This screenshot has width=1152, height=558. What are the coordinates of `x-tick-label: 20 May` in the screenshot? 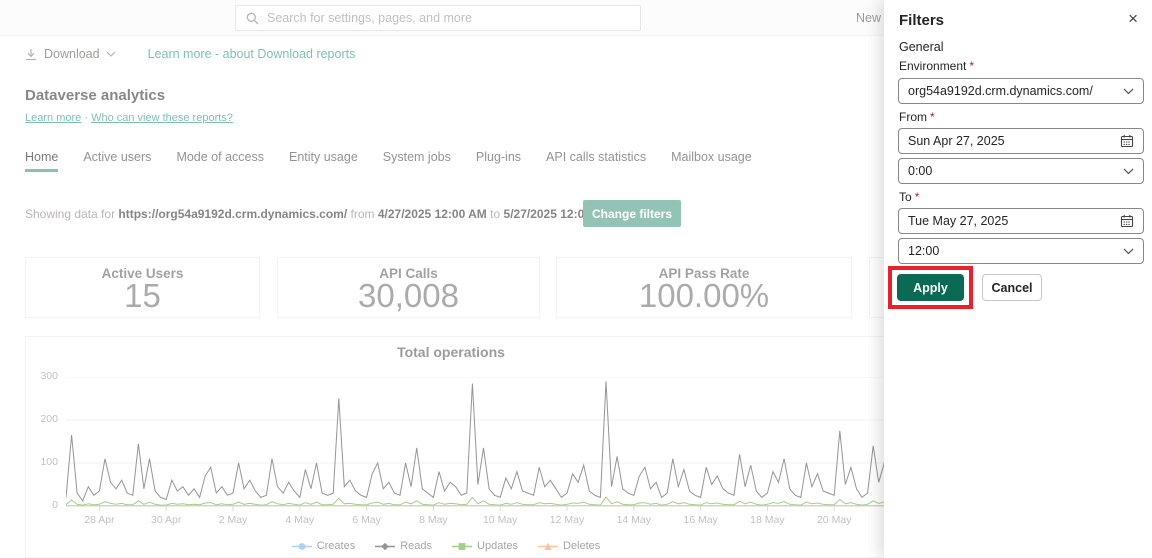 It's located at (834, 520).